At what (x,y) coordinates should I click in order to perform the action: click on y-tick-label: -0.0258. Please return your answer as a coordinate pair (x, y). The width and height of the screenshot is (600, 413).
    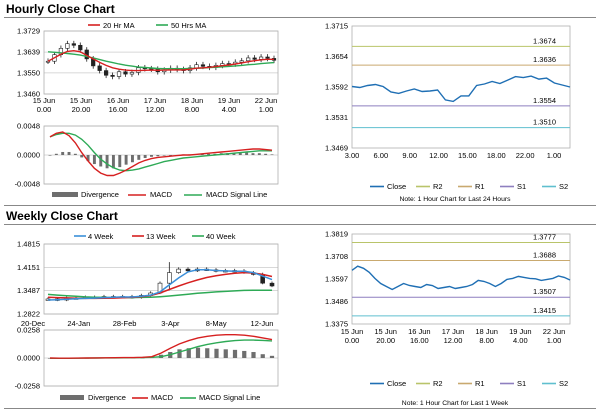
    Looking at the image, I should click on (27, 386).